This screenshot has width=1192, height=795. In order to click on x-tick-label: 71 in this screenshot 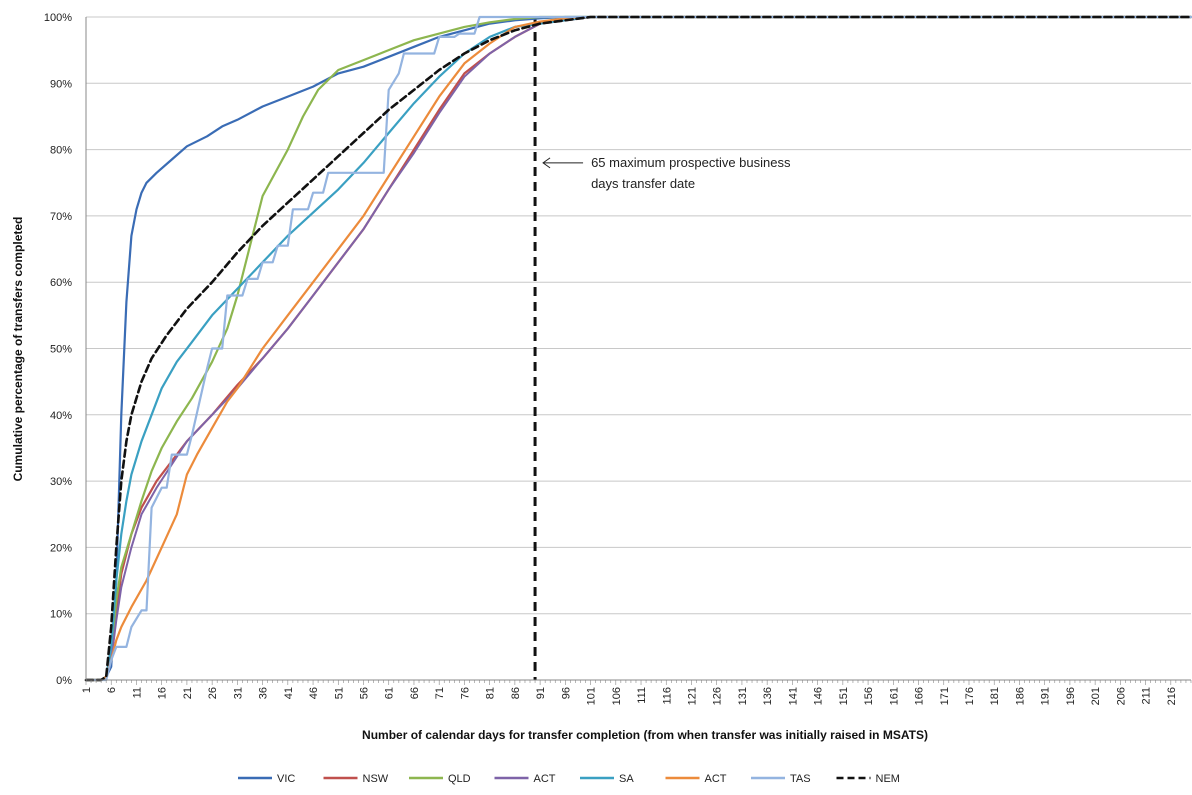, I will do `click(440, 693)`.